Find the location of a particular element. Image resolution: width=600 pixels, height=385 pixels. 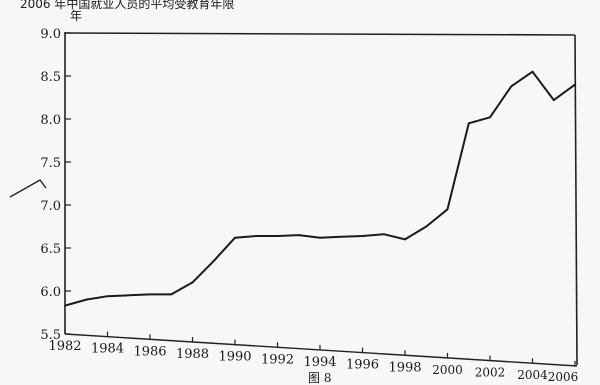

y-tick-label: 8.0 is located at coordinates (50, 120).